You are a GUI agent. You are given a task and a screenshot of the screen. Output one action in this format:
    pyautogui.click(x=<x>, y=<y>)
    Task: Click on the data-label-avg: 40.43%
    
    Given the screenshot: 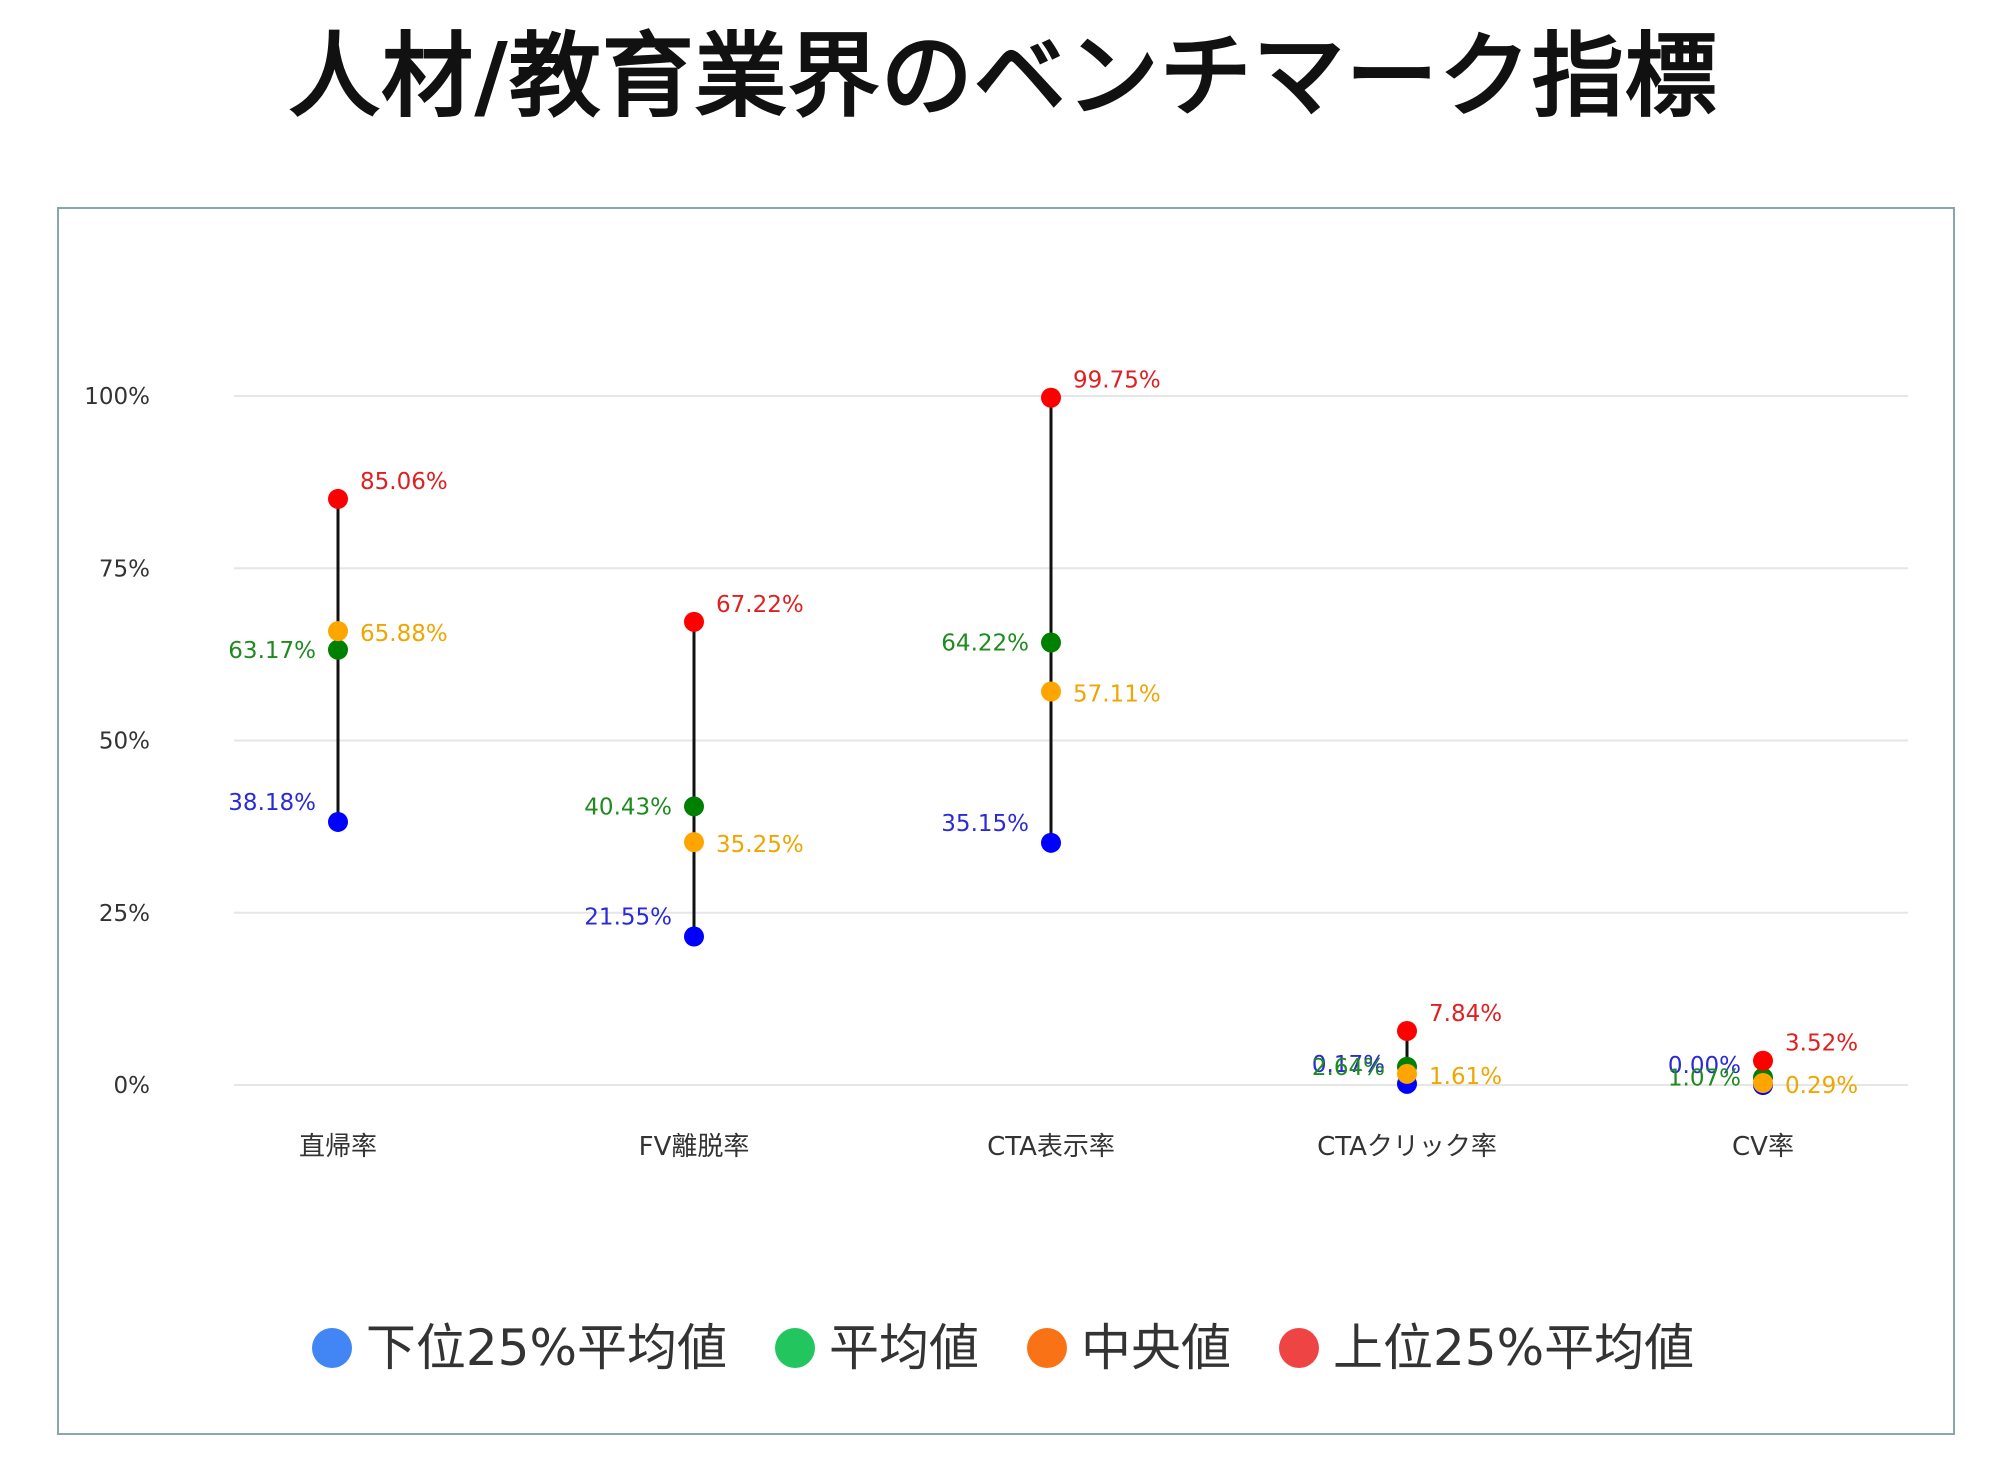 What is the action you would take?
    pyautogui.click(x=628, y=807)
    